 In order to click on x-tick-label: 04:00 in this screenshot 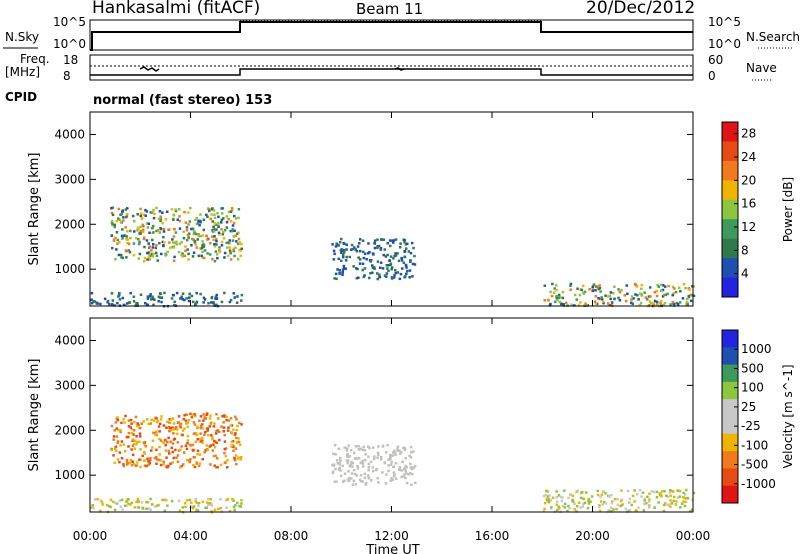, I will do `click(190, 536)`.